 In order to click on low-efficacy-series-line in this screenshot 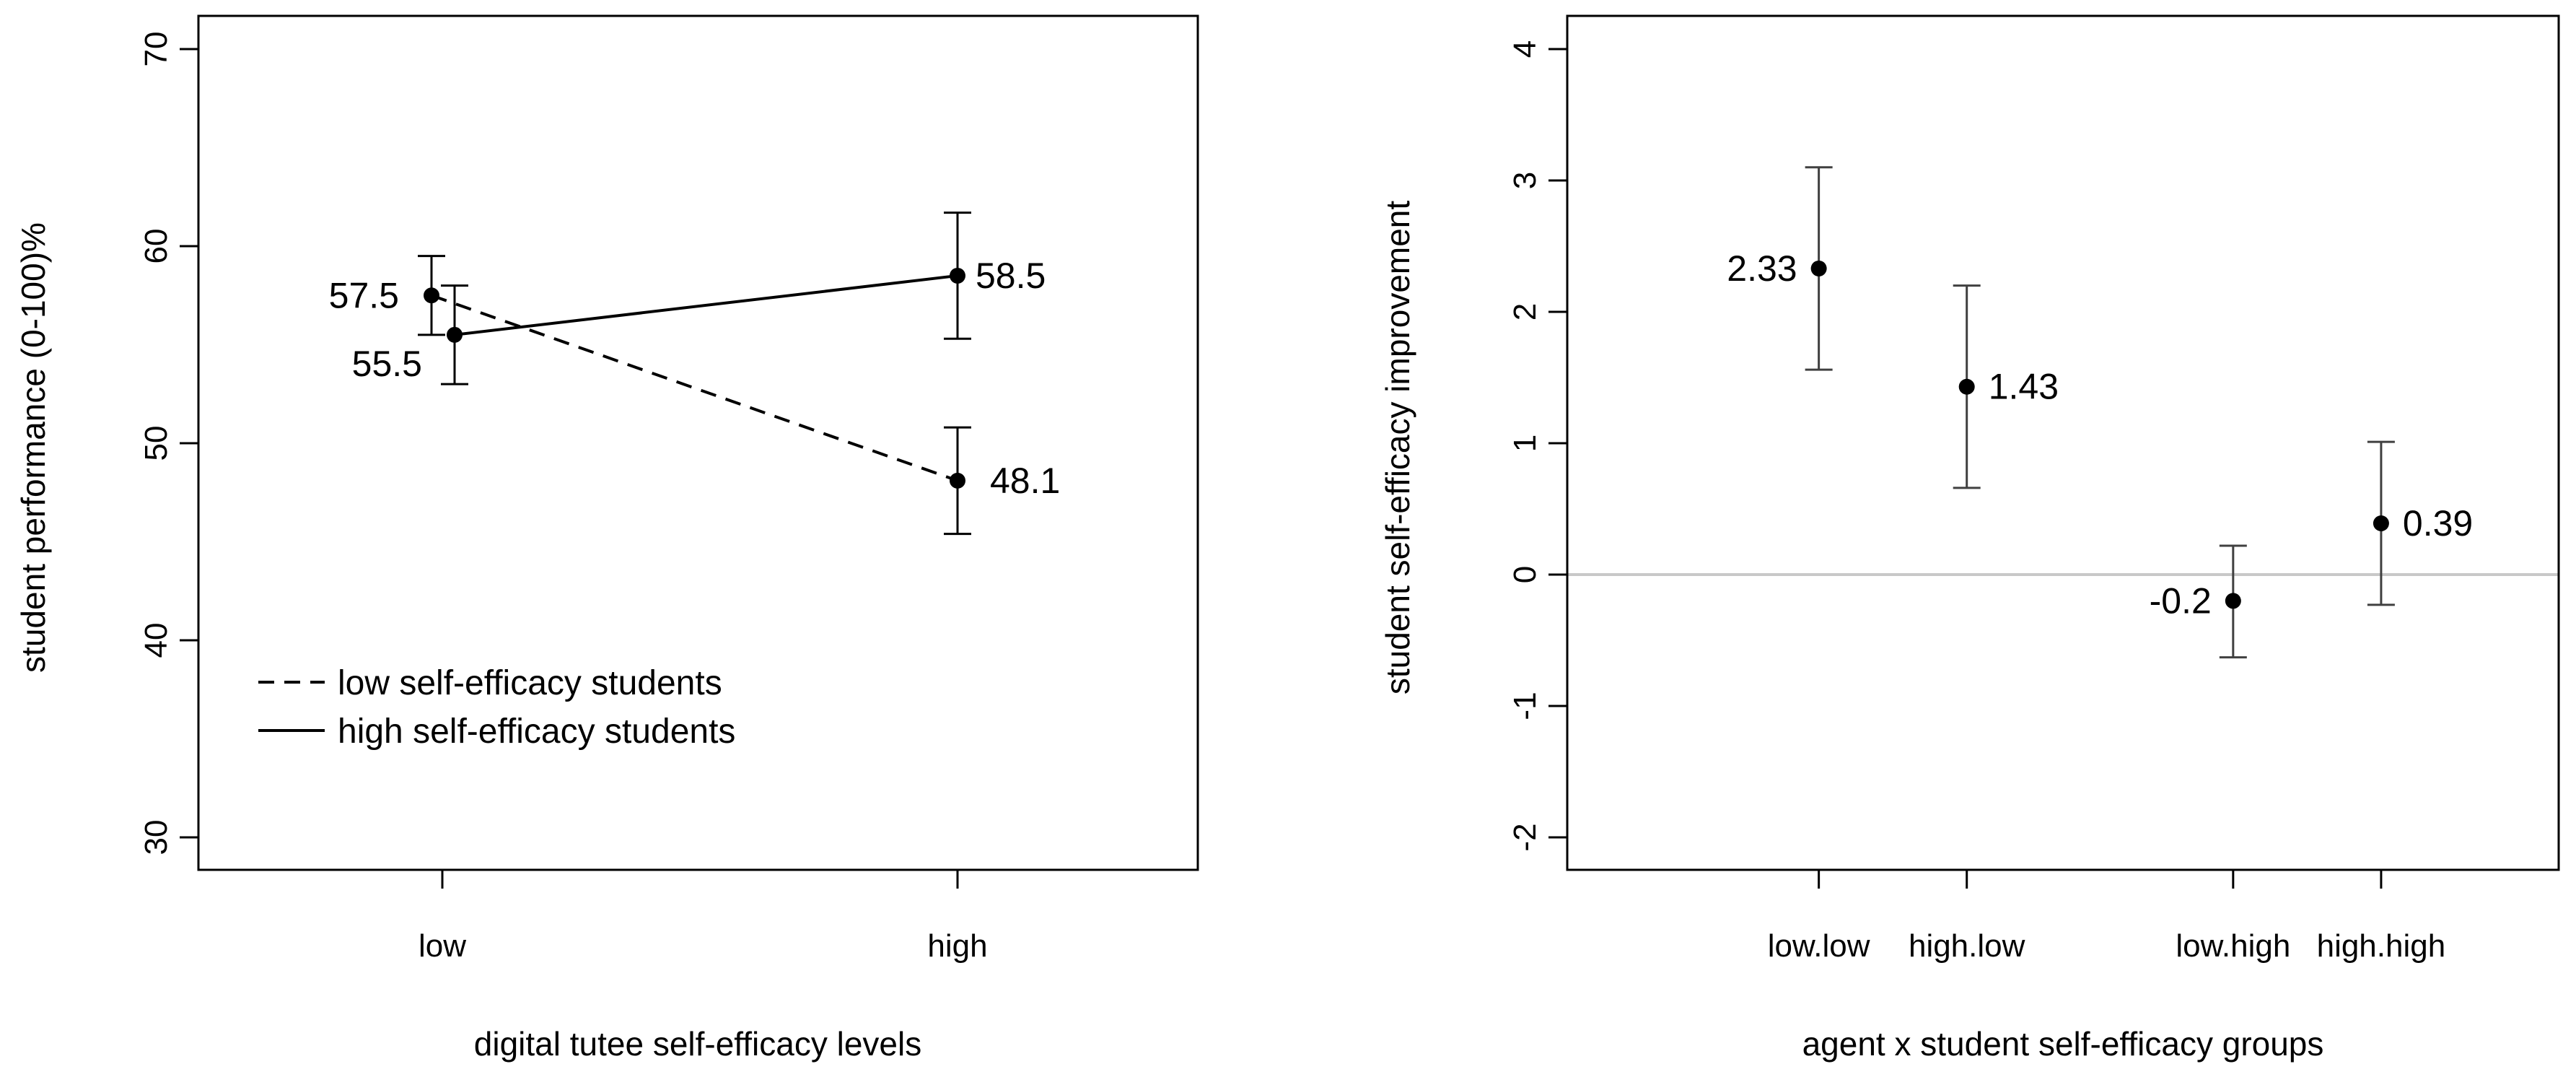, I will do `click(694, 388)`.